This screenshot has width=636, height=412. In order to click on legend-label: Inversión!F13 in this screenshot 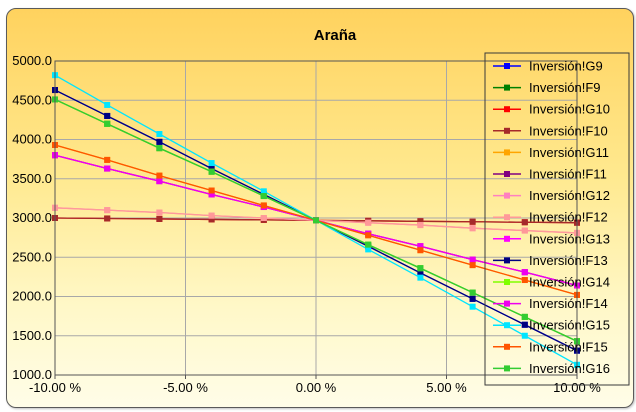, I will do `click(568, 260)`.